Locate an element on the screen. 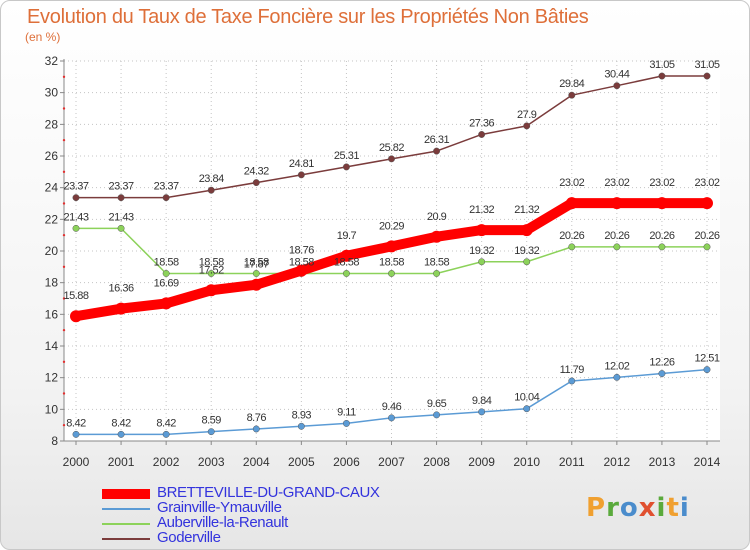  data-label-0: 17.52 is located at coordinates (211, 270).